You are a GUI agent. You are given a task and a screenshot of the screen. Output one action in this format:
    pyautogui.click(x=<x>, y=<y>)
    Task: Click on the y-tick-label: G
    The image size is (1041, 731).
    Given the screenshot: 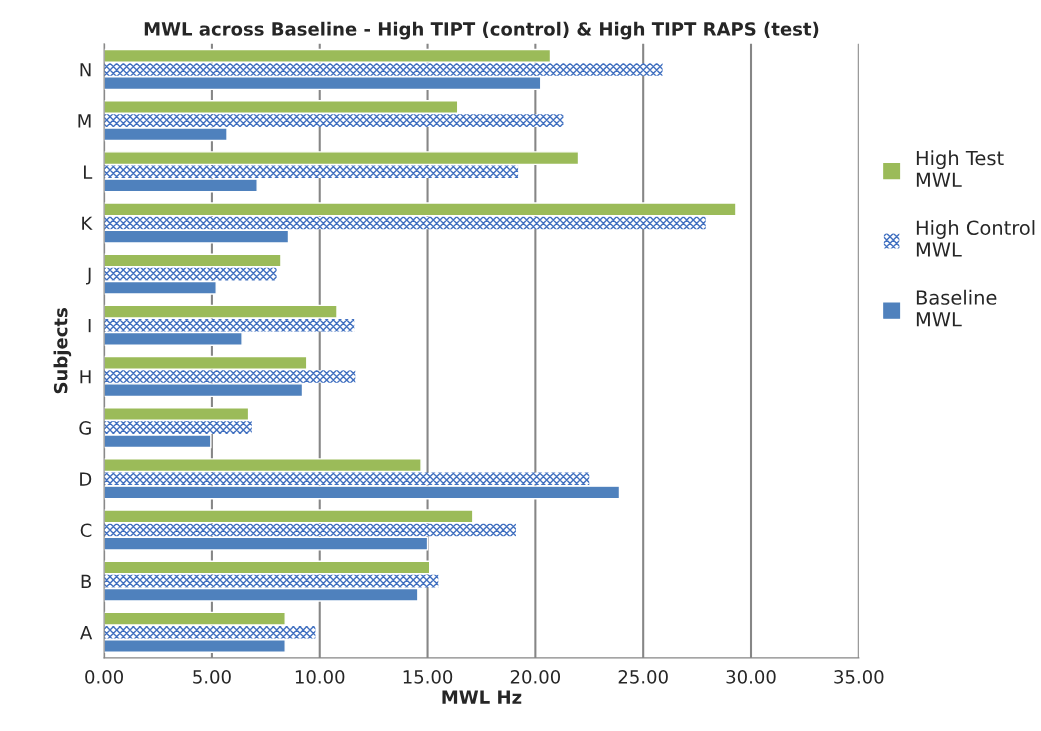 What is the action you would take?
    pyautogui.click(x=85, y=428)
    